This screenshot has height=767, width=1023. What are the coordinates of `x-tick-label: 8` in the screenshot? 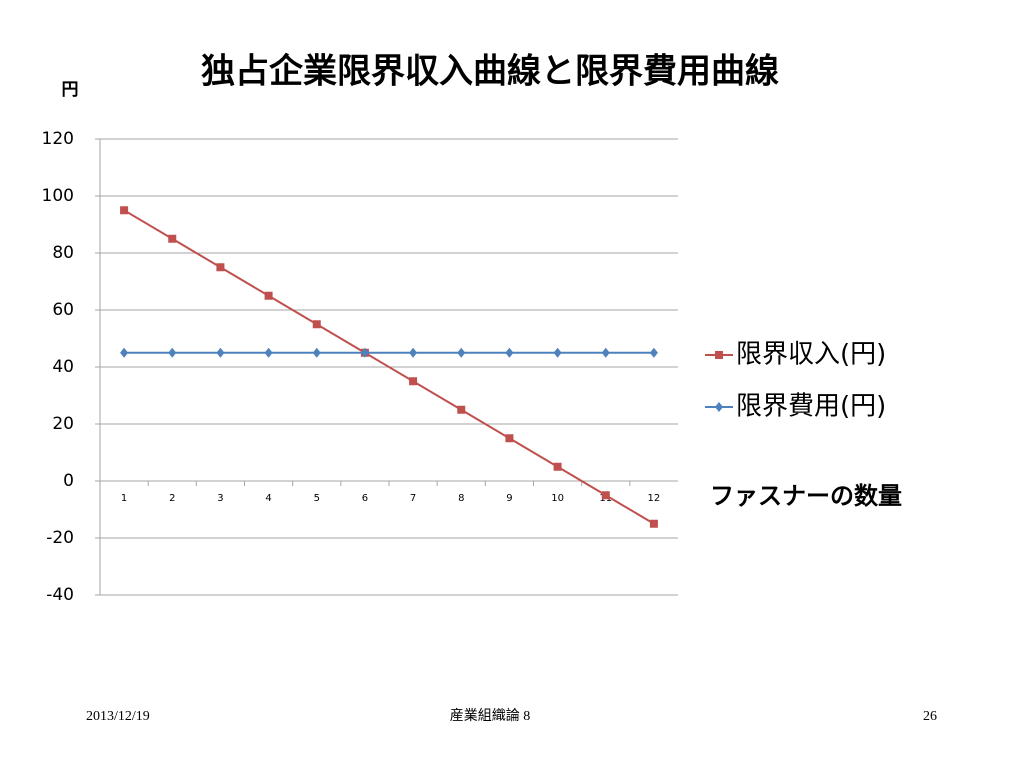 It's located at (461, 498).